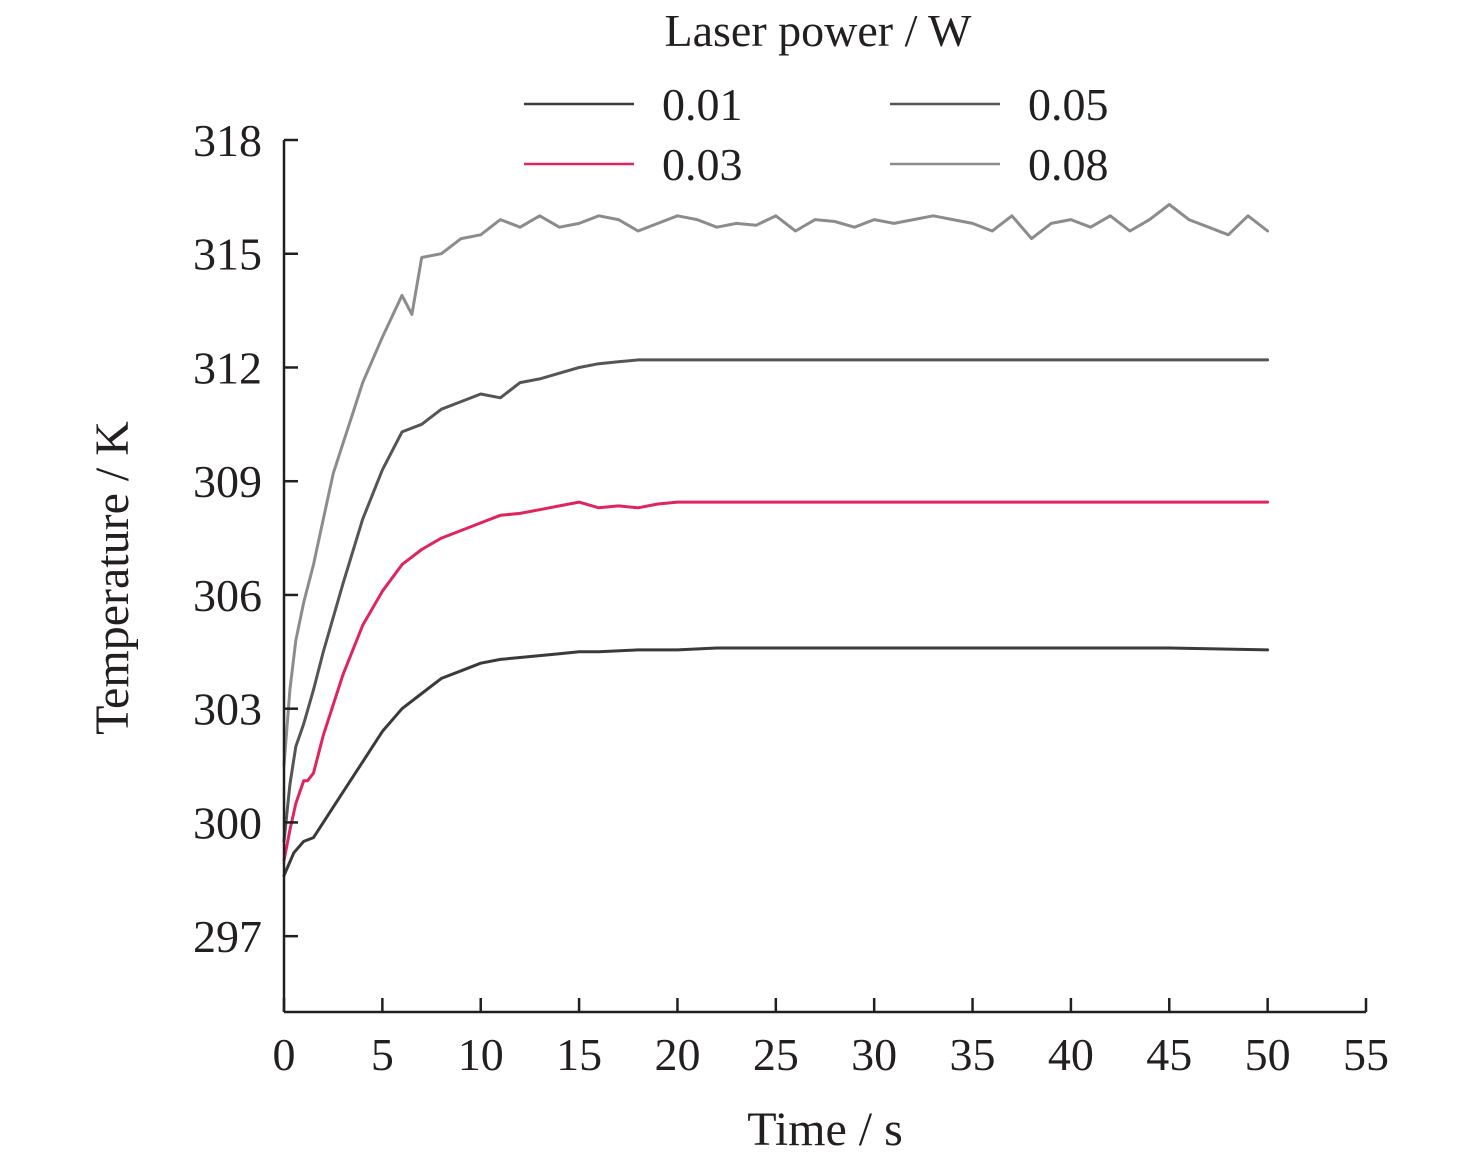 This screenshot has height=1165, width=1476. I want to click on y-tick-label: 315, so click(227, 254).